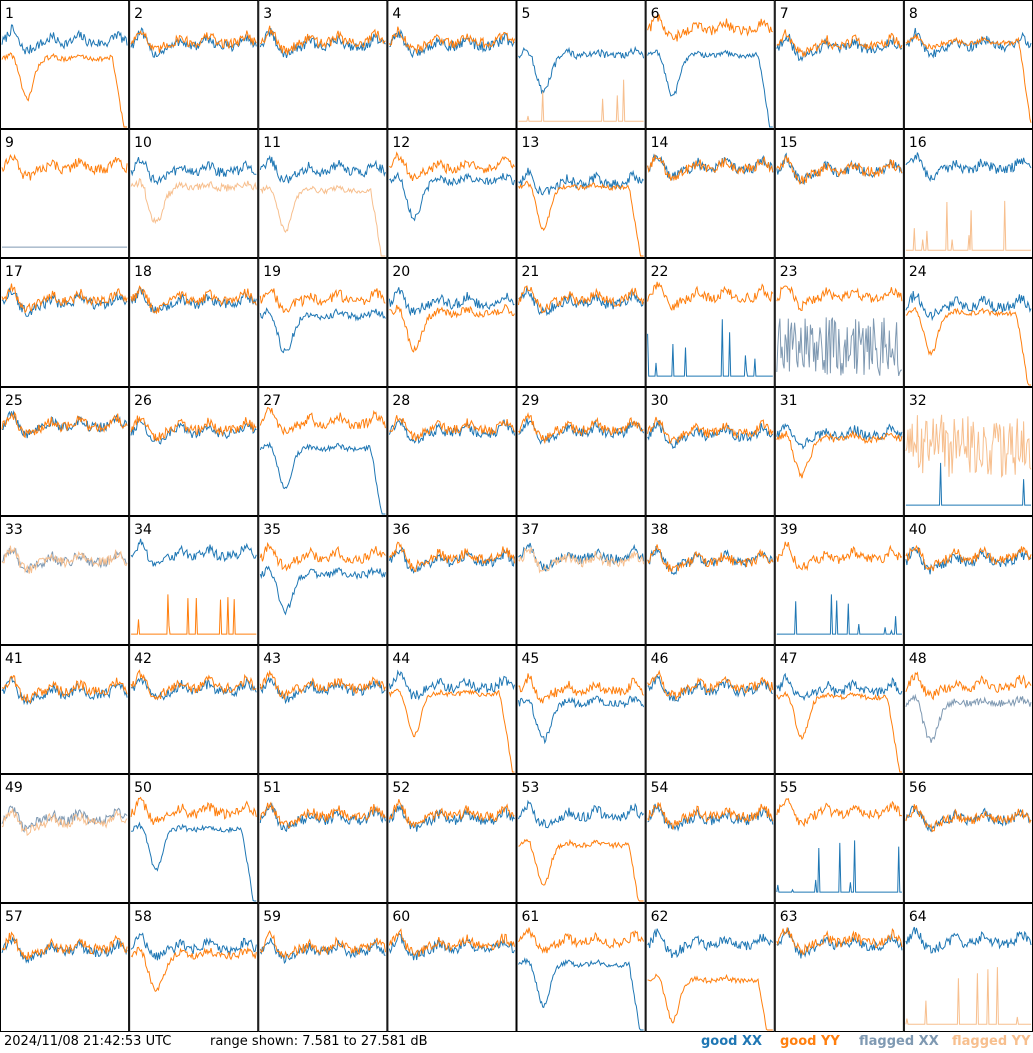  I want to click on panel-label: 8, so click(913, 14).